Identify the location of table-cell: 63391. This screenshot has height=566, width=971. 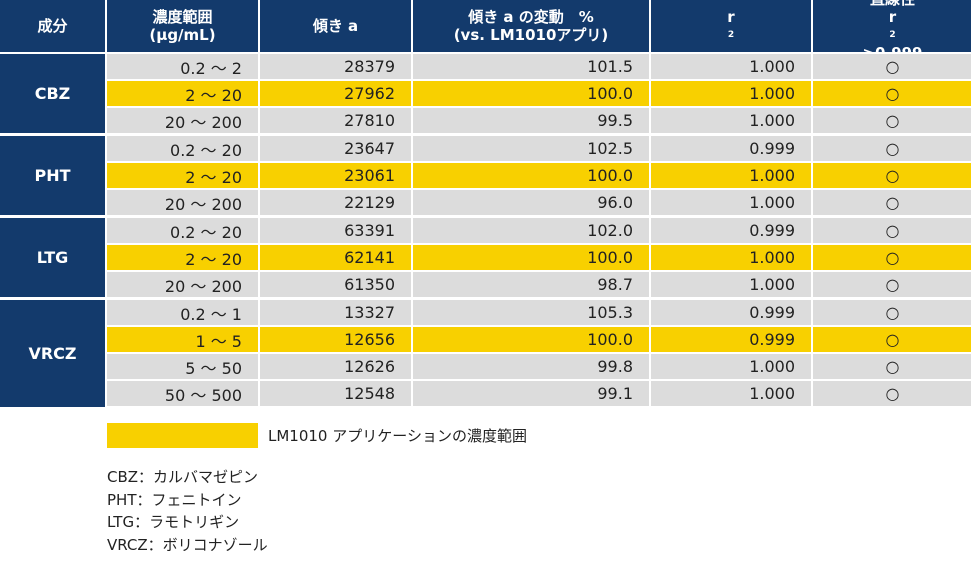
(335, 230).